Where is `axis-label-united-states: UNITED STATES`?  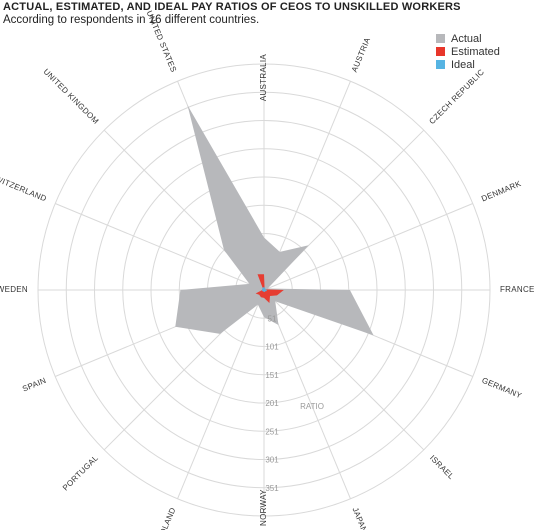
axis-label-united-states: UNITED STATES is located at coordinates (162, 41).